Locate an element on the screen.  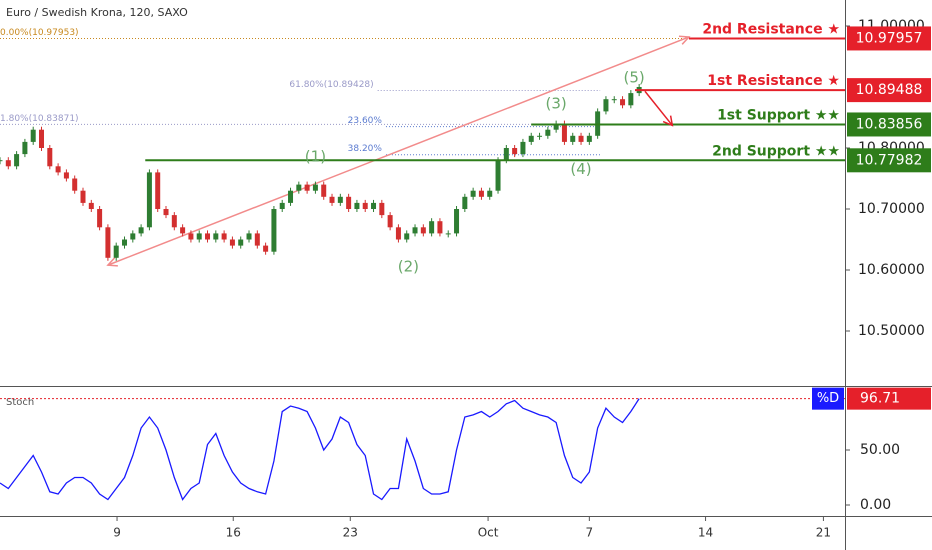
level-name: 1st Support ★★ is located at coordinates (778, 115).